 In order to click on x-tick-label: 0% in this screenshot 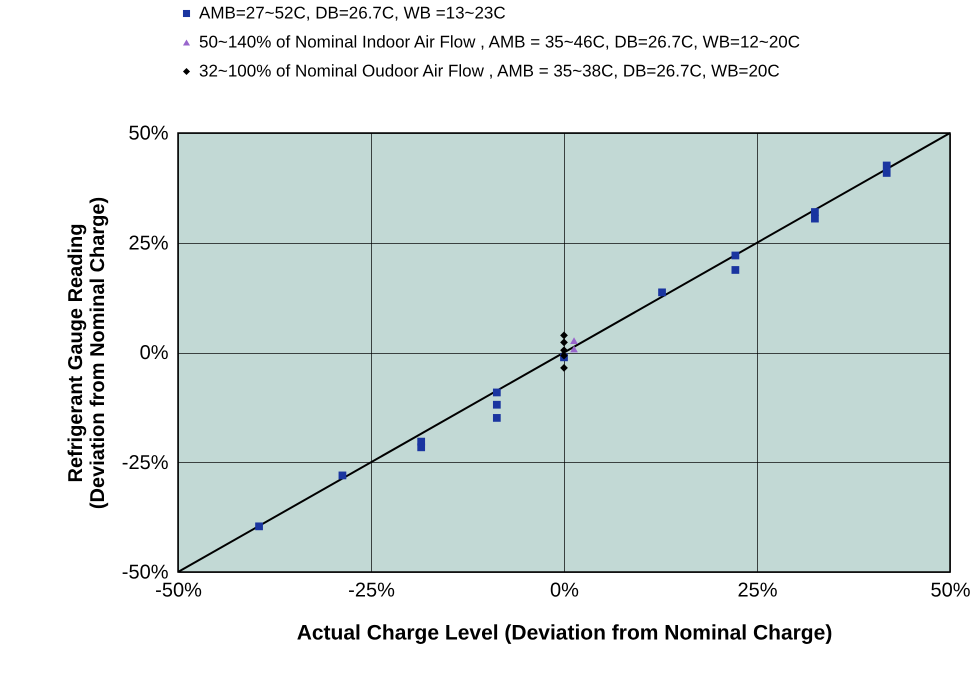, I will do `click(565, 591)`.